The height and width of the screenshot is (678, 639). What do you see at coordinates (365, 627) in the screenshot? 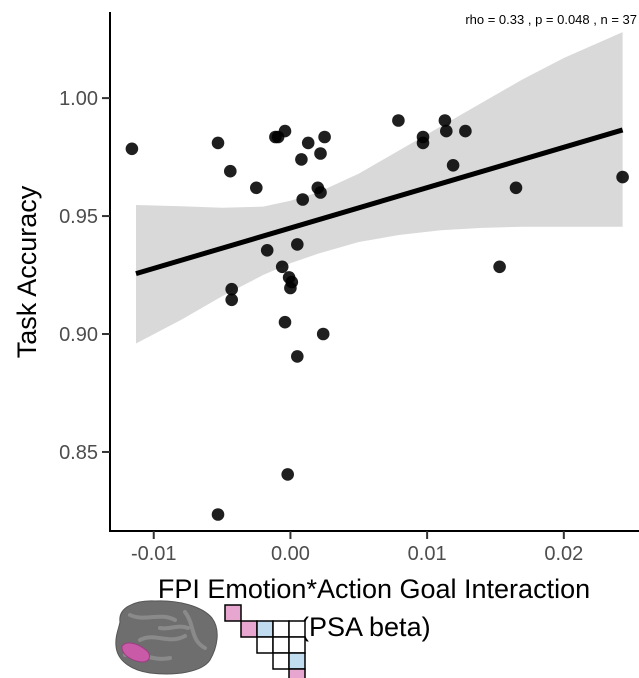
I see `x-axis-title-line2: (PSA beta)` at bounding box center [365, 627].